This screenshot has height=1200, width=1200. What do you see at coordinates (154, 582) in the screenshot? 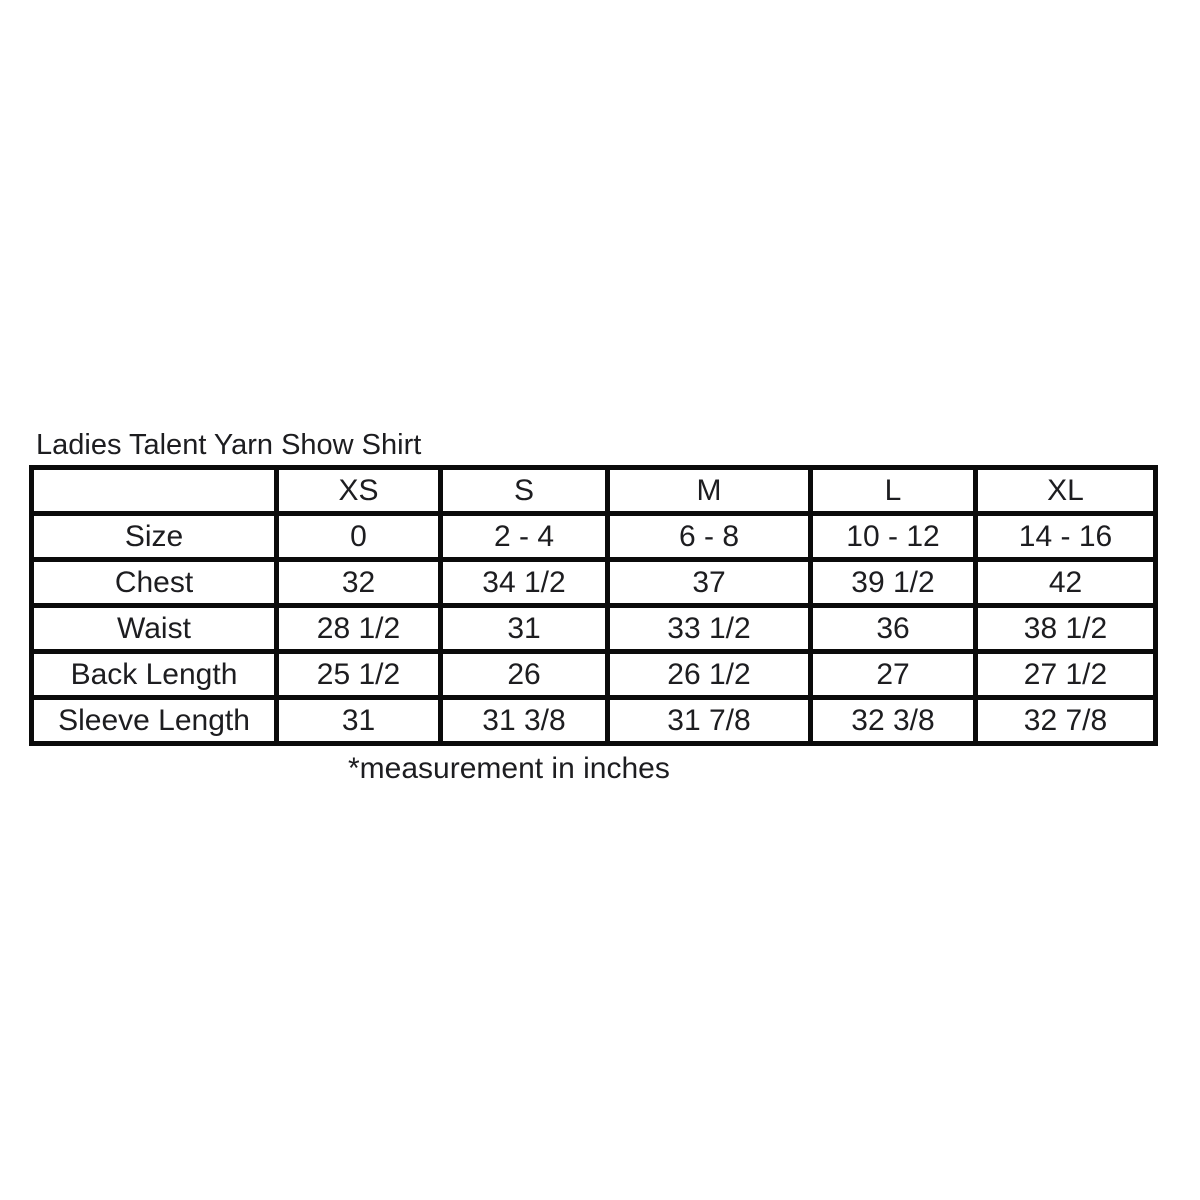
I see `row-label-chest: Chest` at bounding box center [154, 582].